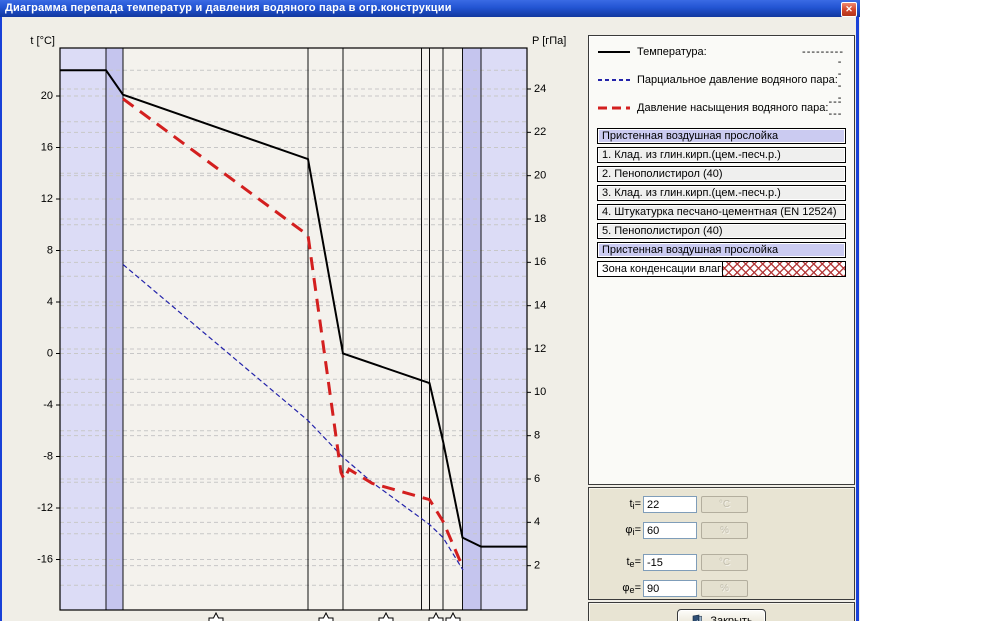  What do you see at coordinates (857, 310) in the screenshot?
I see `window-border-right` at bounding box center [857, 310].